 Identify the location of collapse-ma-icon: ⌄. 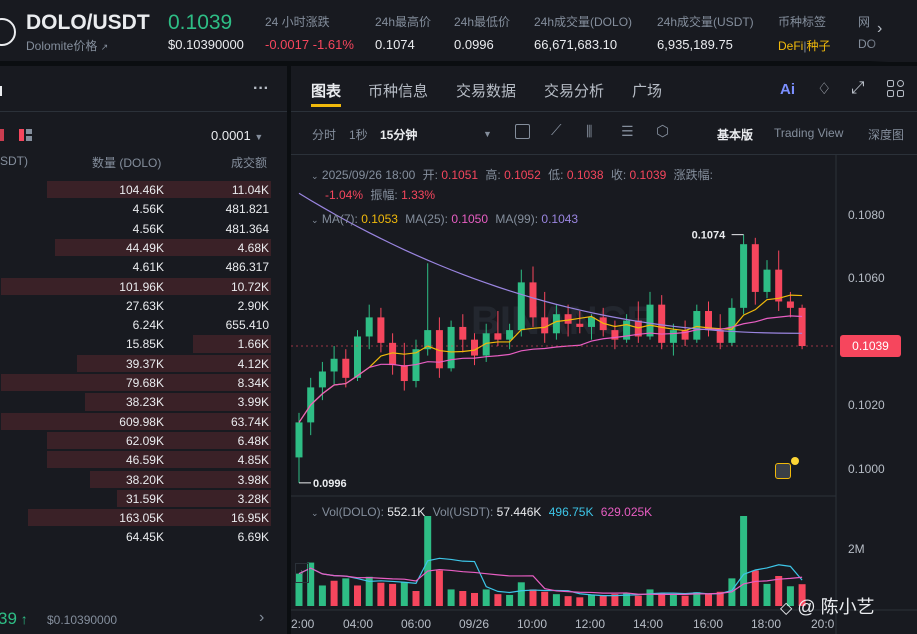
(315, 220).